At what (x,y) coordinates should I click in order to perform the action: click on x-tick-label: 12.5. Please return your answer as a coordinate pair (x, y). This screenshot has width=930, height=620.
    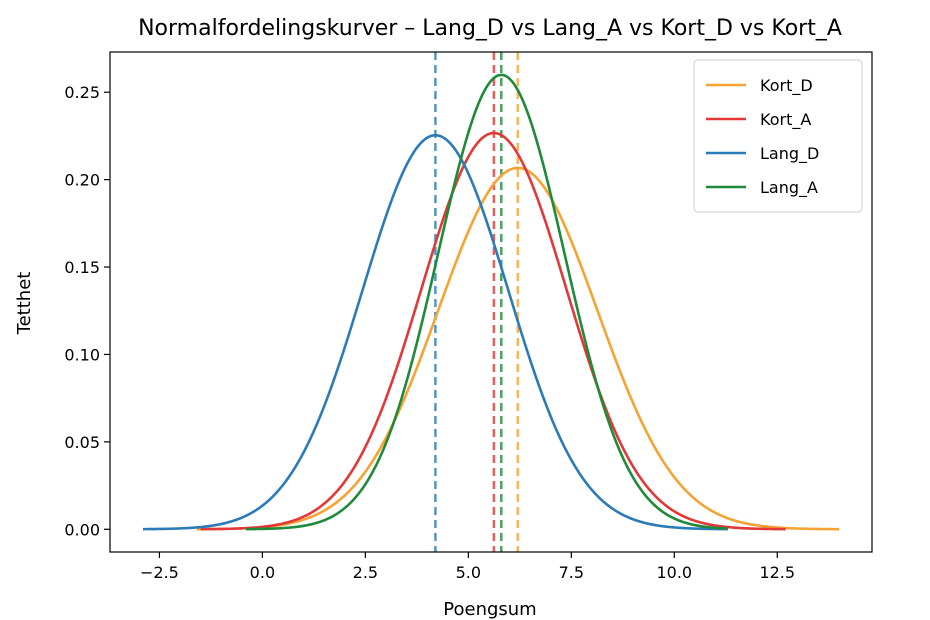
    Looking at the image, I should click on (777, 572).